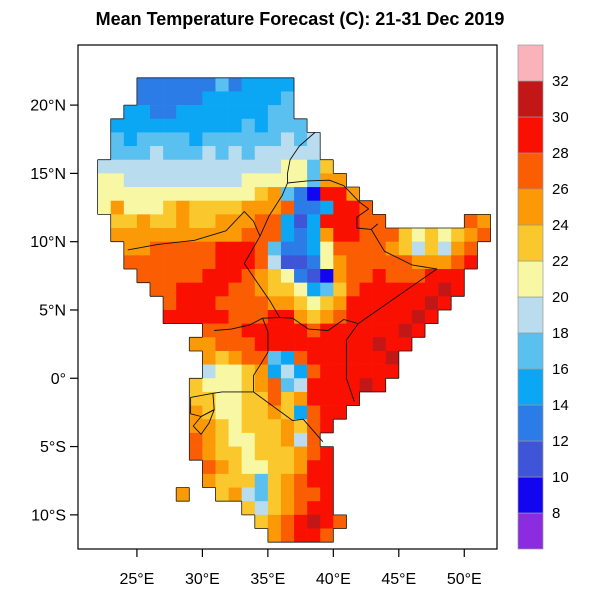 The image size is (600, 600). What do you see at coordinates (288, 417) in the screenshot?
I see `country-border-kenya-tanzania` at bounding box center [288, 417].